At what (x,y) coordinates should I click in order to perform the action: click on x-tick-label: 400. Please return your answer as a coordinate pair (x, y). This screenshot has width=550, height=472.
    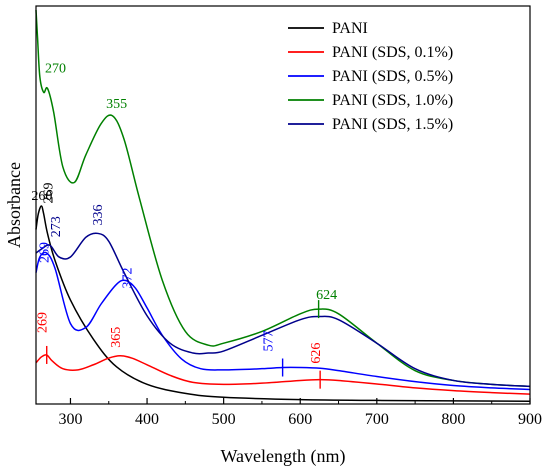
    Looking at the image, I should click on (147, 419).